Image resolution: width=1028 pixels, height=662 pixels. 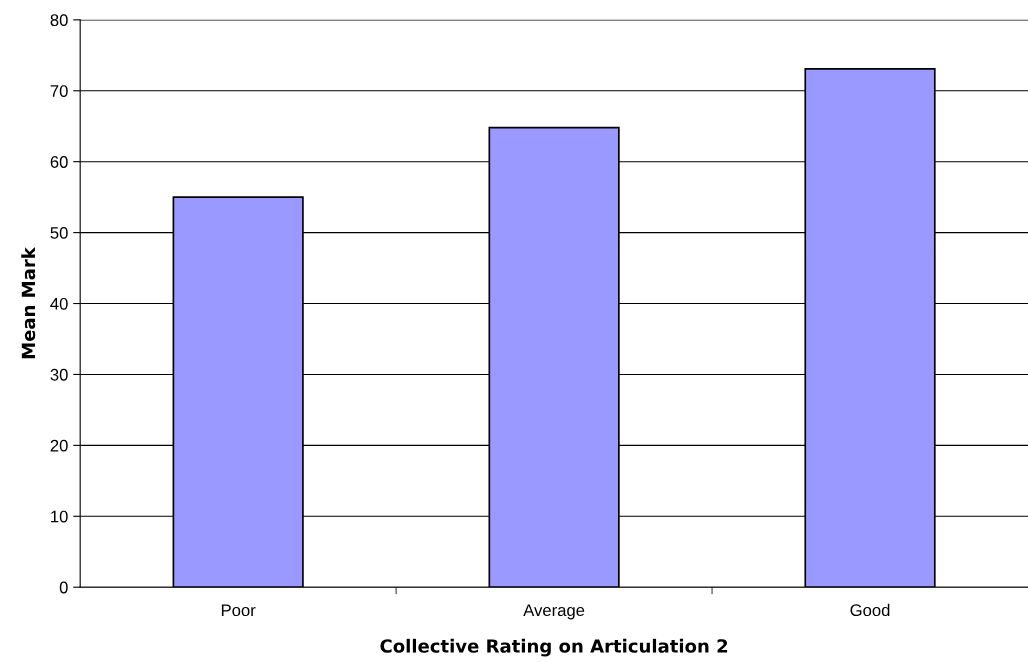 I want to click on y-tick-label: 30, so click(x=59, y=374).